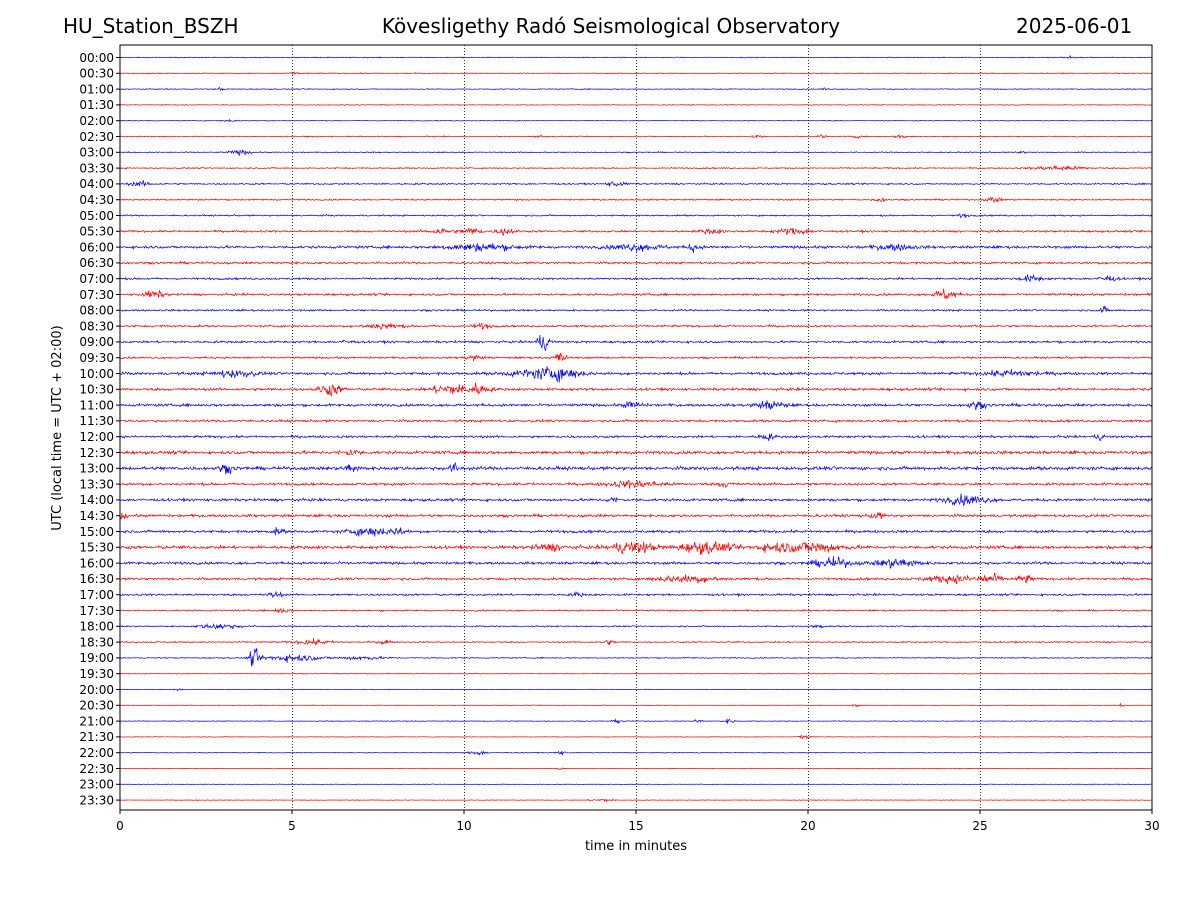 This screenshot has width=1200, height=900. I want to click on trace-row-2030, so click(636, 705).